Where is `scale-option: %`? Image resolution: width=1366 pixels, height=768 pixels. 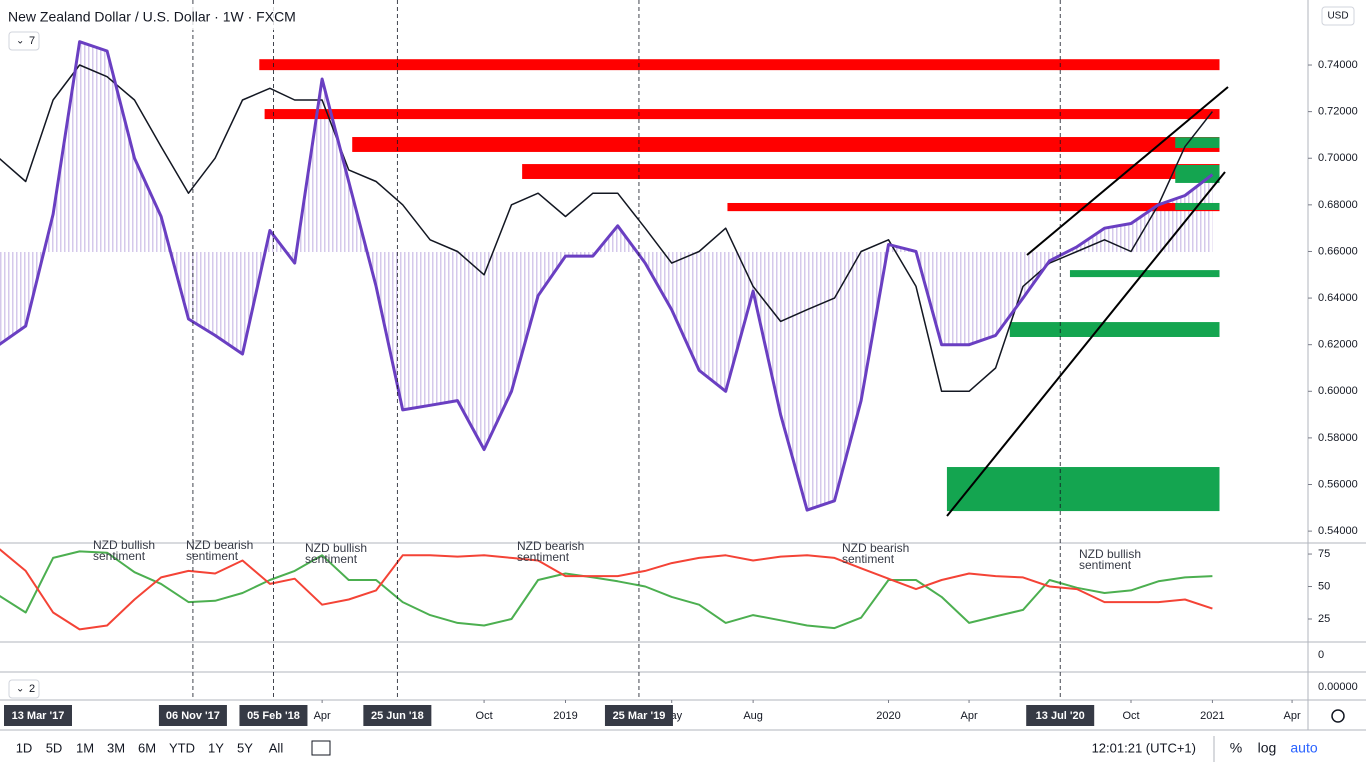
scale-option: % is located at coordinates (1236, 748).